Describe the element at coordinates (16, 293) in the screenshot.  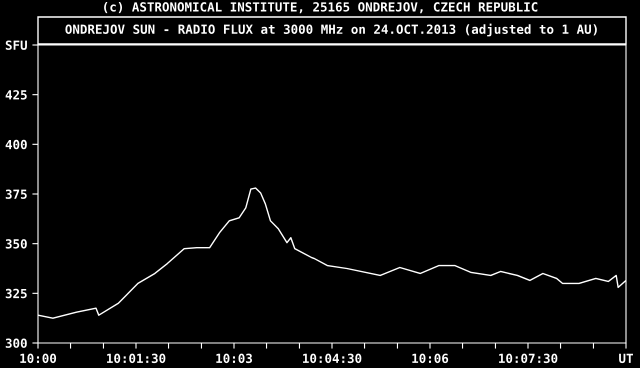
I see `y-tick-label: 325` at that location.